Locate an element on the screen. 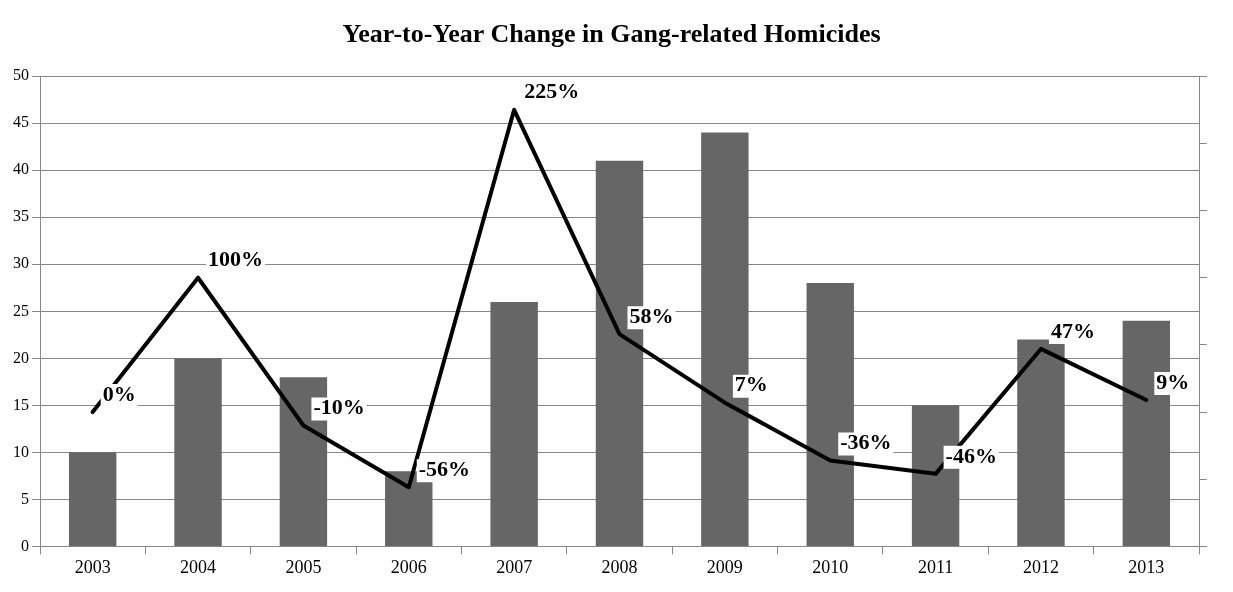 This screenshot has height=592, width=1233. y-tick-label: 45 is located at coordinates (21, 122).